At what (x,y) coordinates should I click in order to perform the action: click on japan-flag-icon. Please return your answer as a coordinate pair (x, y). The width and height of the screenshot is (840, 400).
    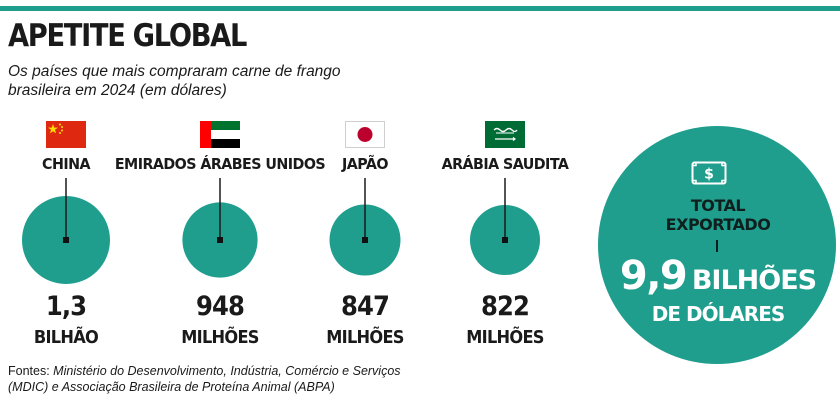
    Looking at the image, I should click on (365, 134).